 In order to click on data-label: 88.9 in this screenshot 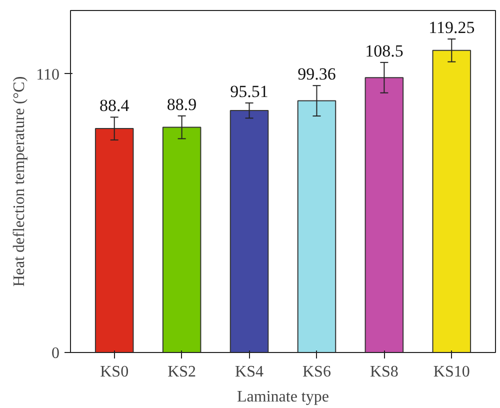, I will do `click(181, 104)`.